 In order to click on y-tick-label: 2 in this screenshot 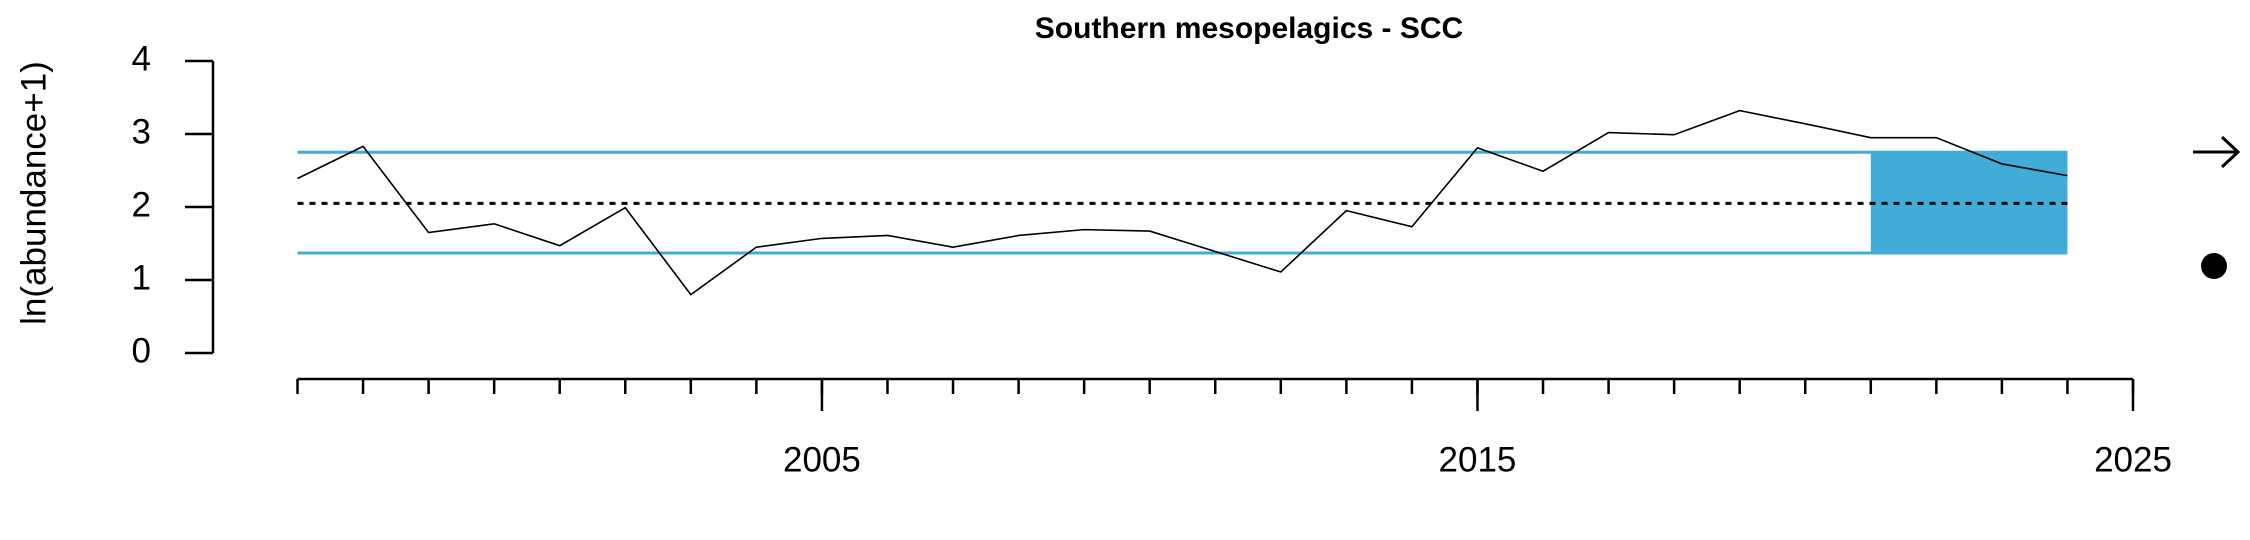, I will do `click(141, 204)`.